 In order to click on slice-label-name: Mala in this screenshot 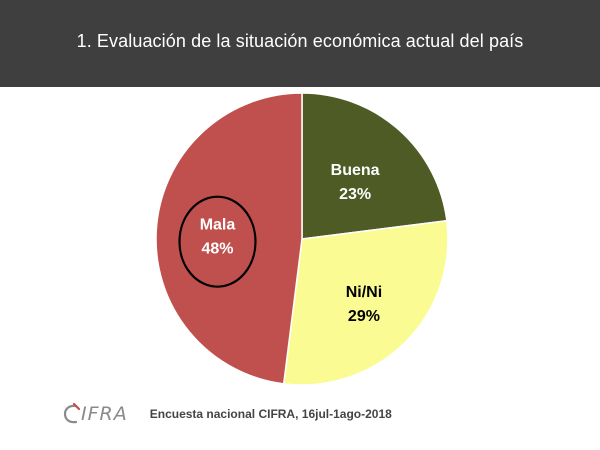, I will do `click(218, 225)`.